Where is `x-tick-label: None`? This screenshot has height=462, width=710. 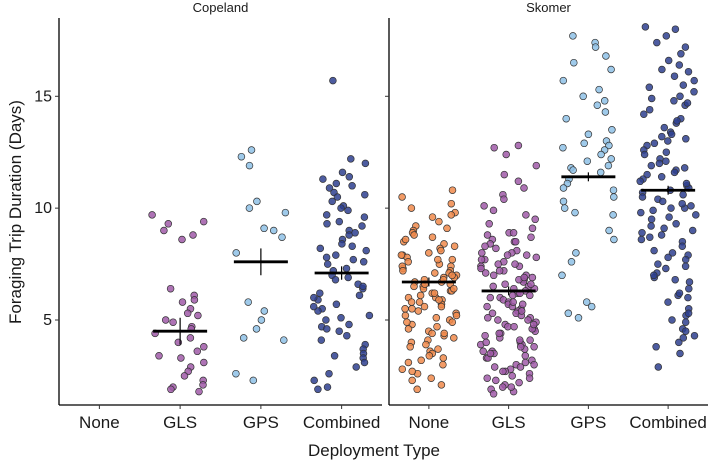 x-tick-label: None is located at coordinates (429, 422).